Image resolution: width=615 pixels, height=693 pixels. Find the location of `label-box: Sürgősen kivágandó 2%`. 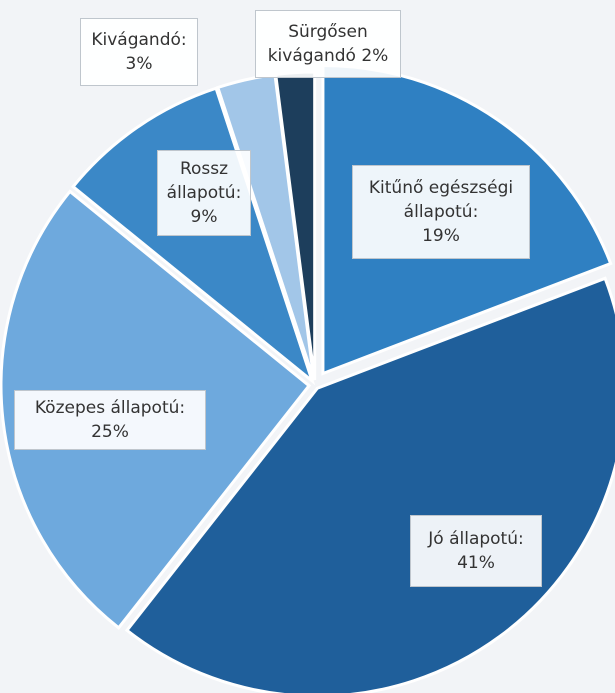

label-box: Sürgősen kivágandó 2% is located at coordinates (328, 44).